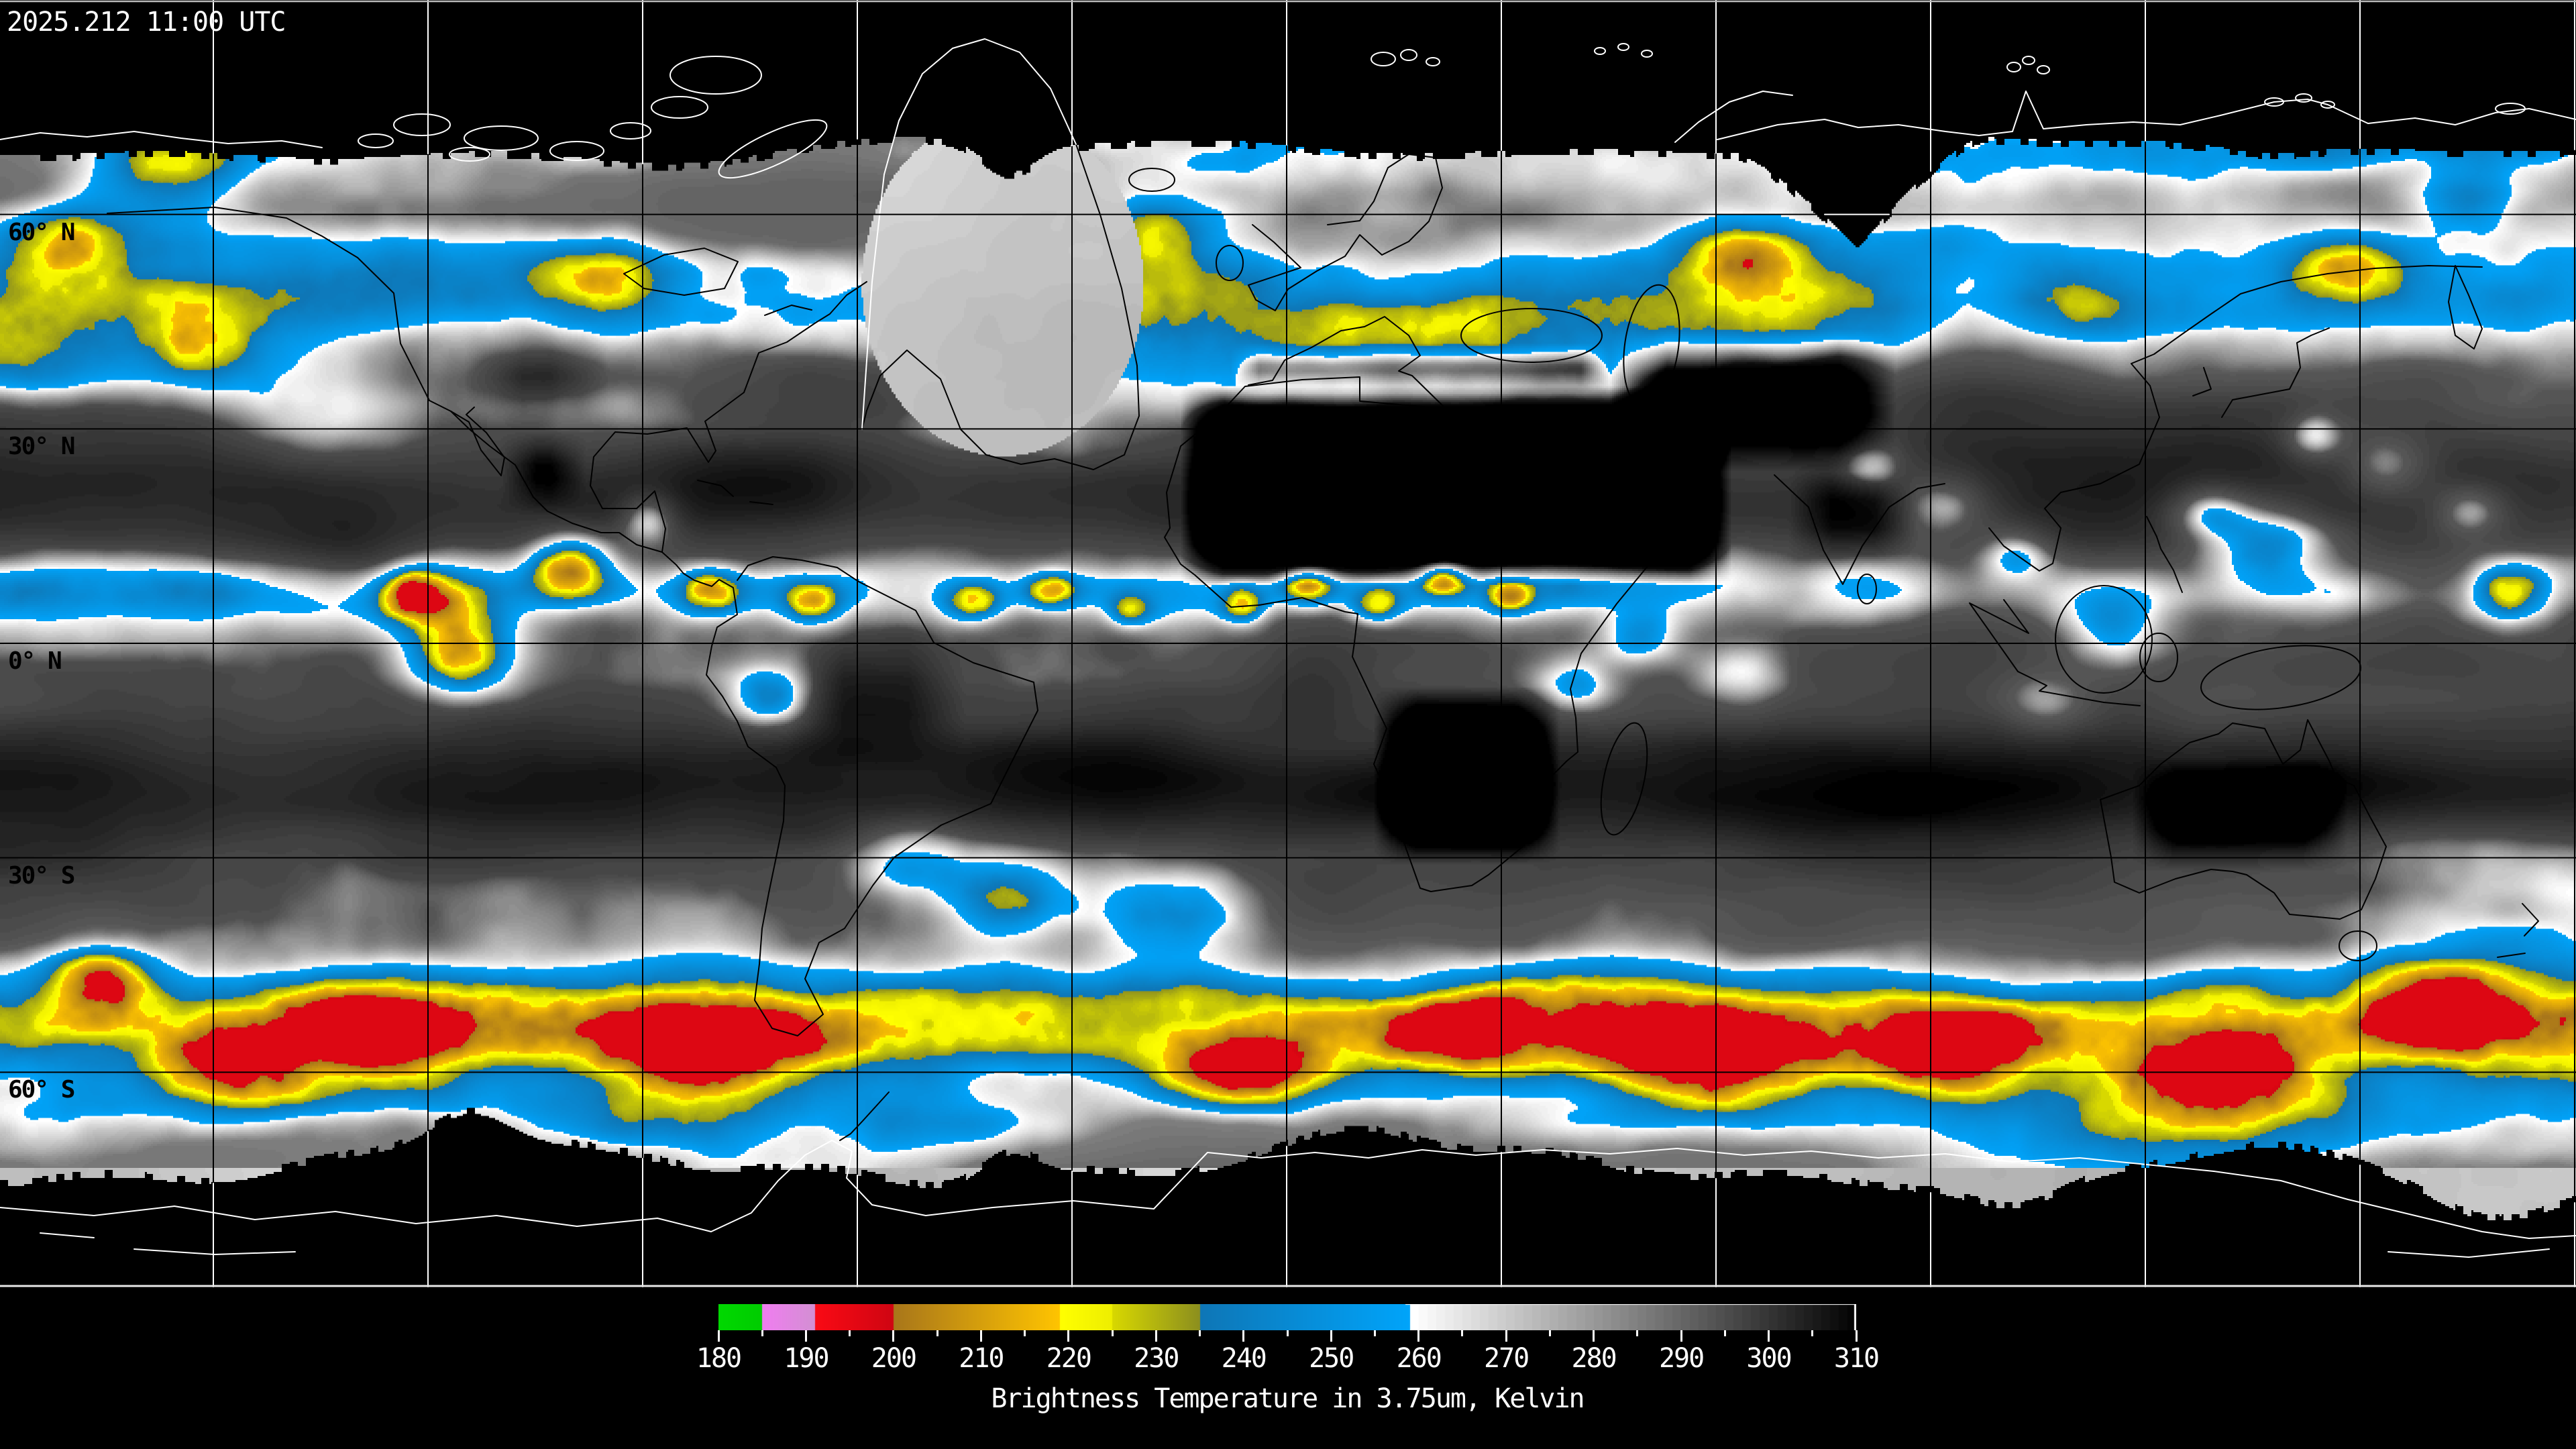 The height and width of the screenshot is (1449, 2576). What do you see at coordinates (806, 1358) in the screenshot?
I see `colorbar-tick-label: 190` at bounding box center [806, 1358].